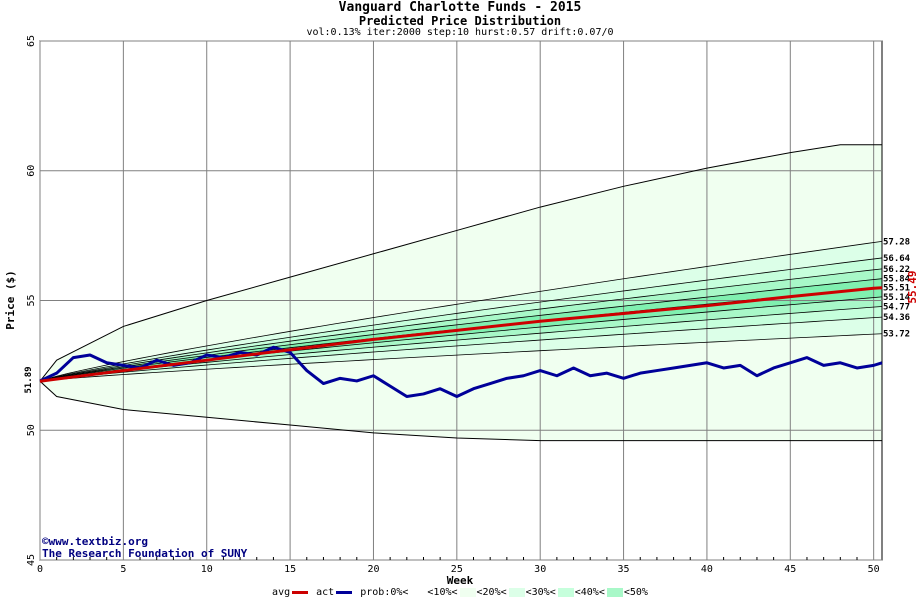  Describe the element at coordinates (375, 592) in the screenshot. I see `legend-prob-label: prob:` at that location.